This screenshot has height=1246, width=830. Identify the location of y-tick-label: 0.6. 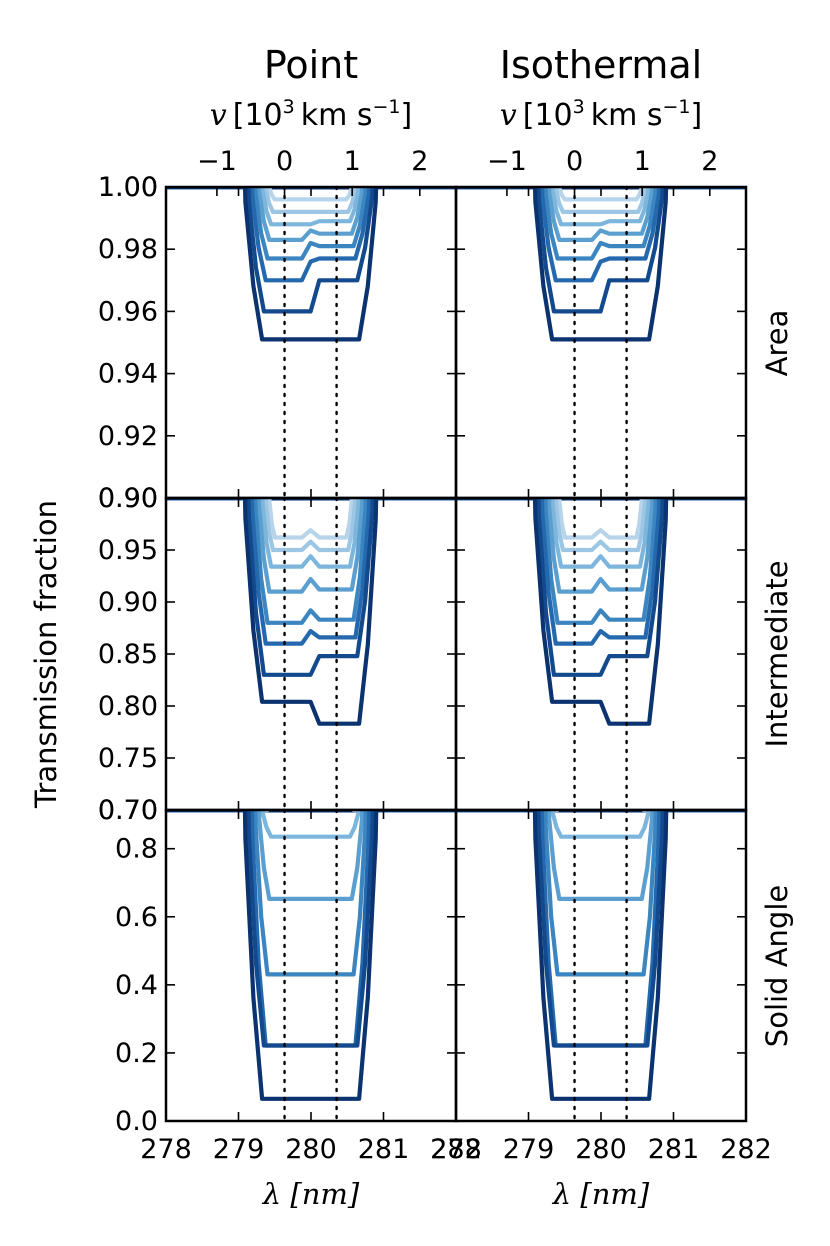
(136, 917).